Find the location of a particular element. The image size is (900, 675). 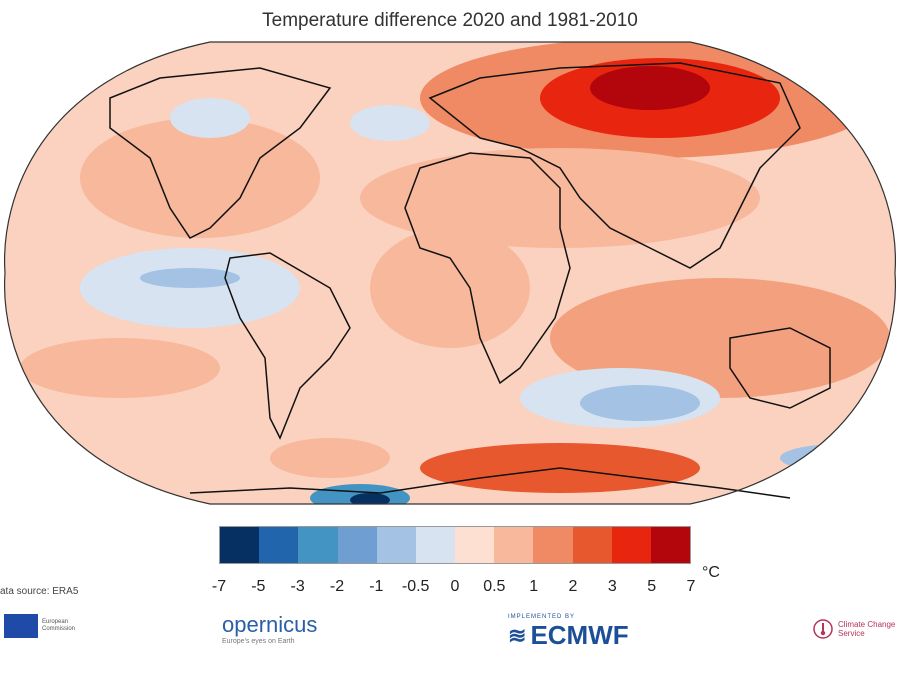

tick-label: 7 is located at coordinates (691, 586).